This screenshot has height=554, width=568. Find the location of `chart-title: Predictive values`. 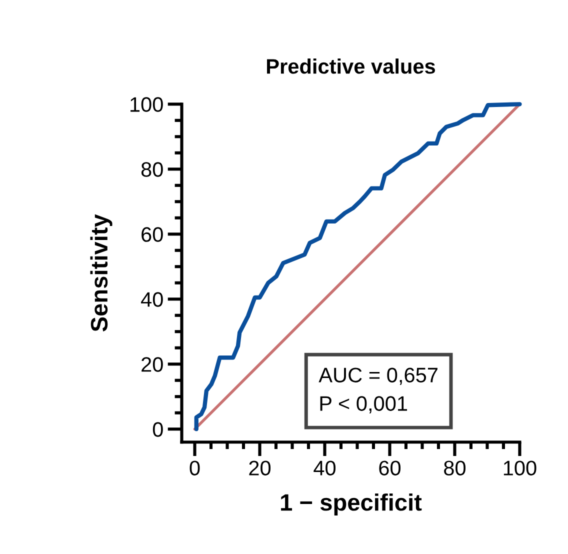

chart-title: Predictive values is located at coordinates (351, 66).